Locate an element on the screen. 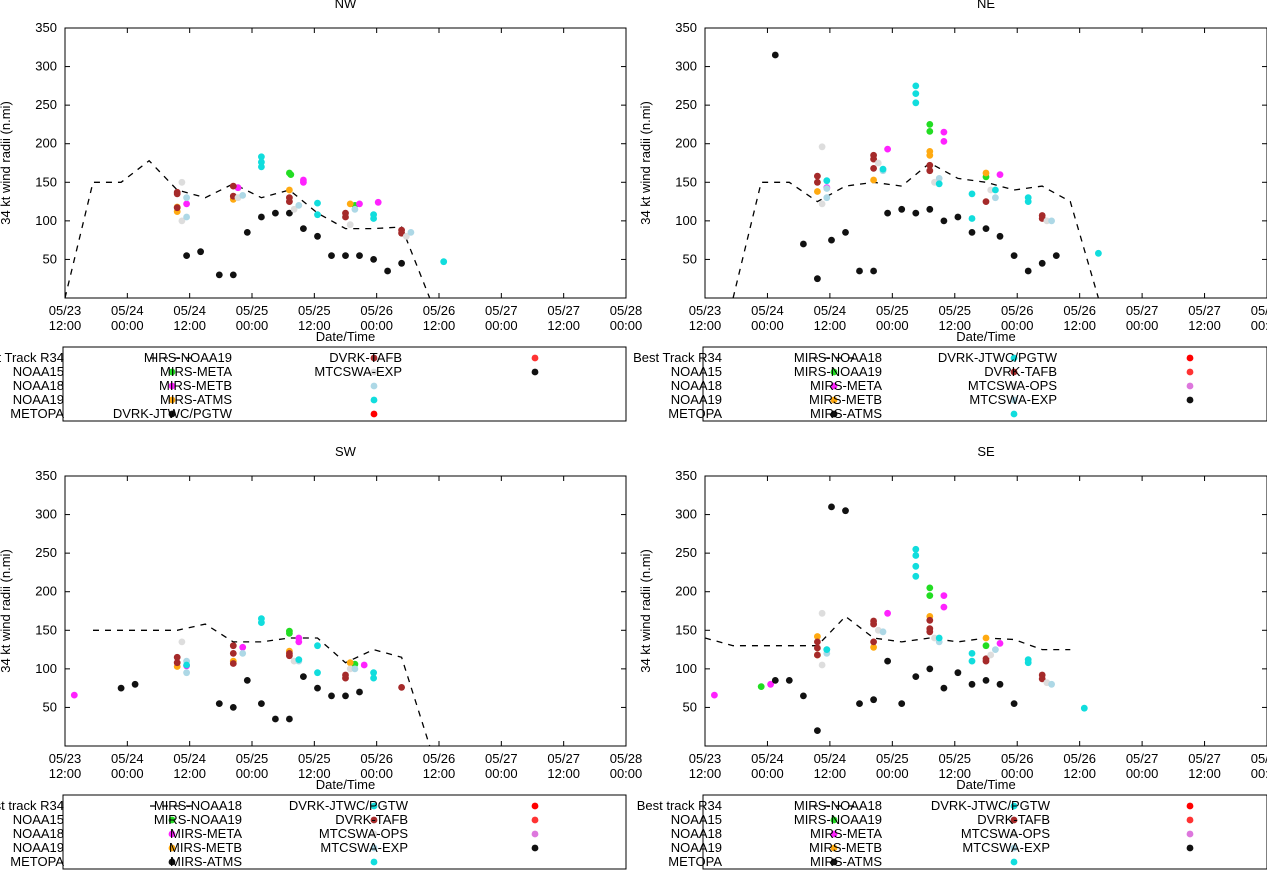 The width and height of the screenshot is (1267, 876). series-mirs-meta is located at coordinates (266, 655).